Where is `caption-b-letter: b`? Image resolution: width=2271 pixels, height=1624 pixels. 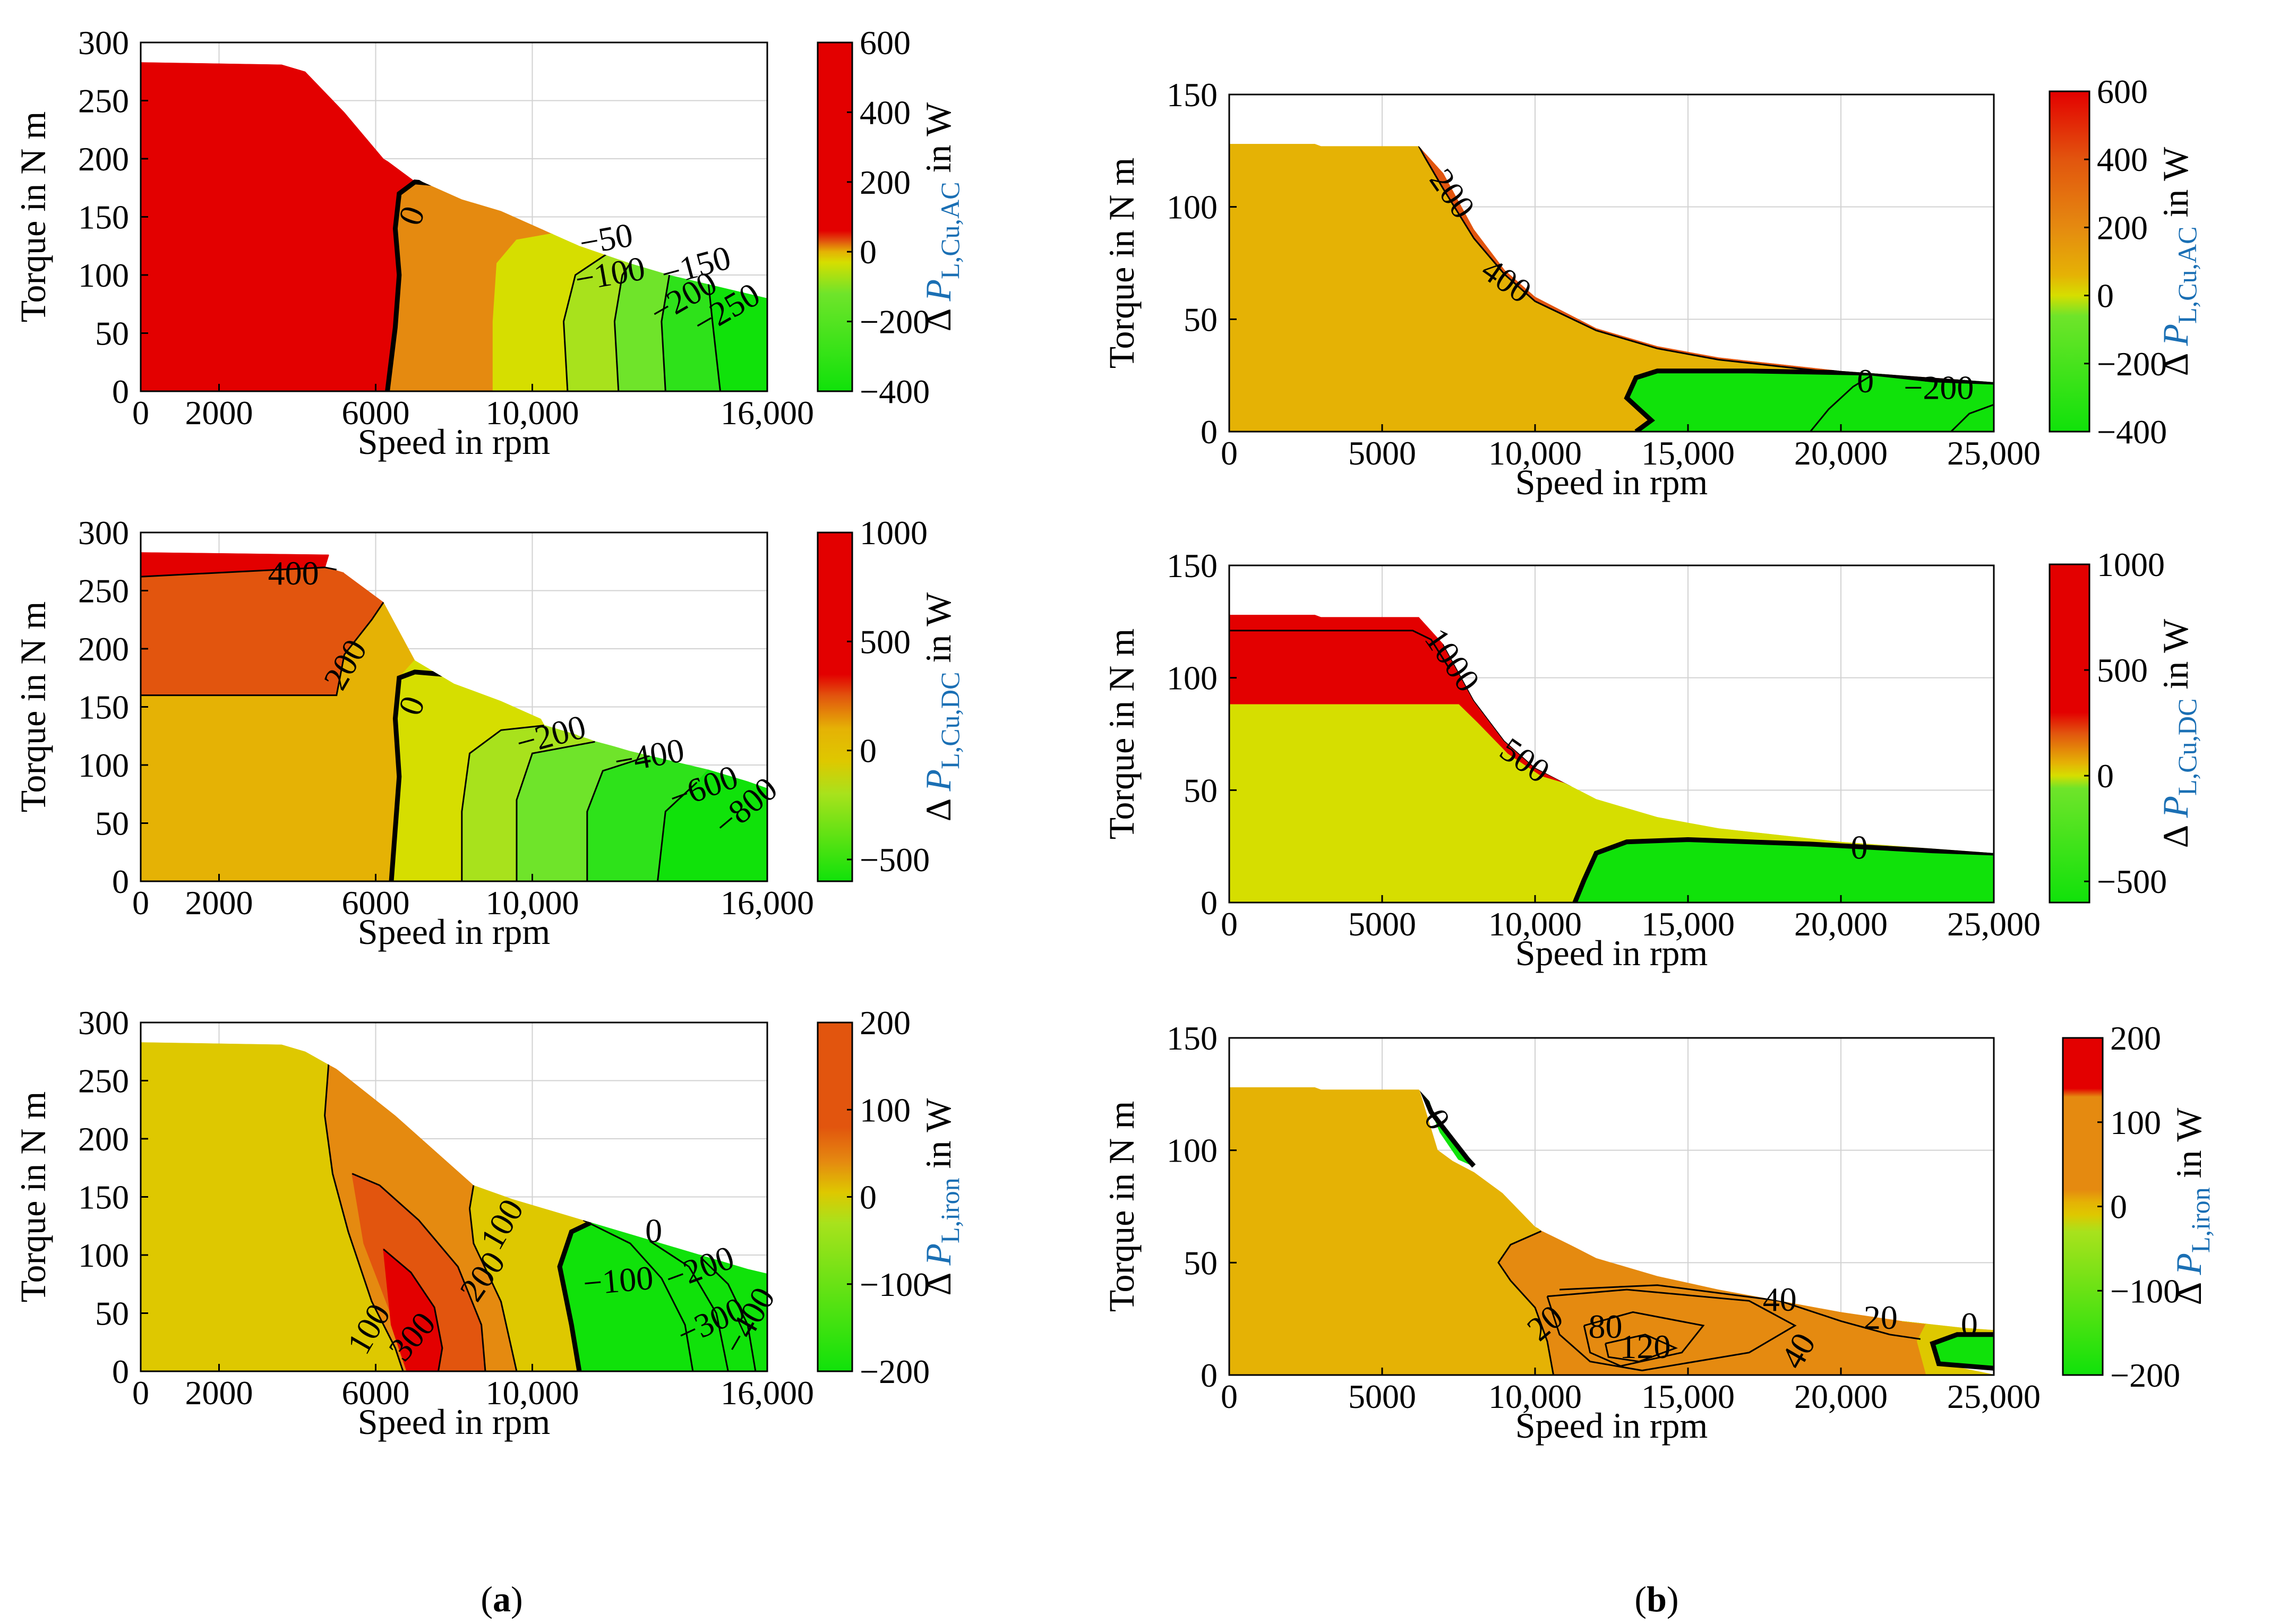
caption-b-letter: b is located at coordinates (1657, 1599).